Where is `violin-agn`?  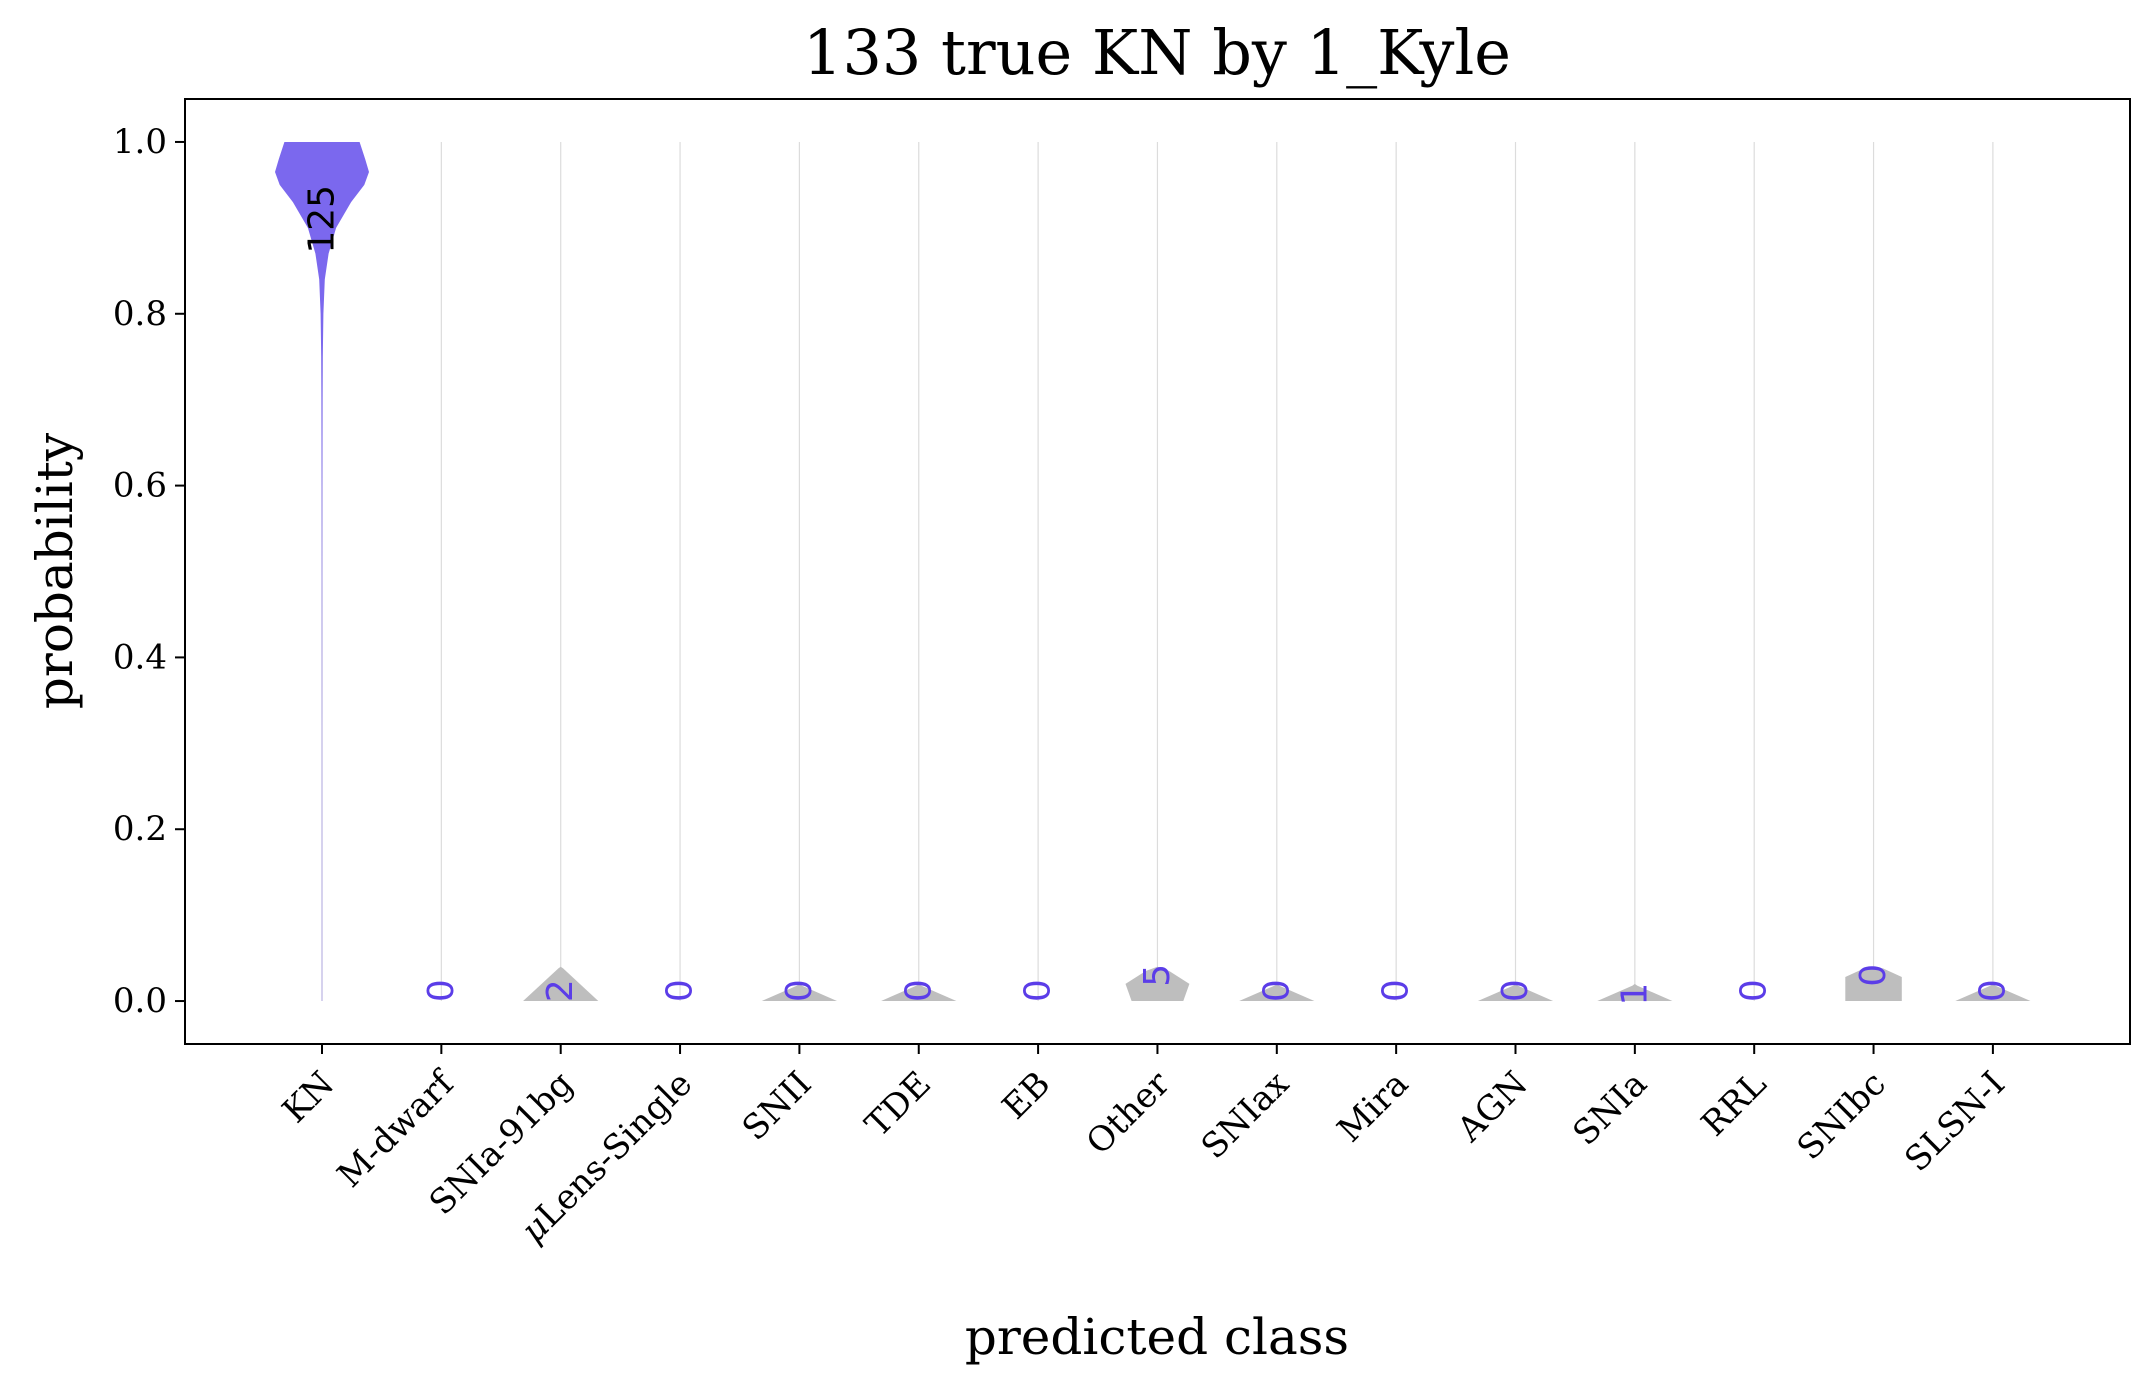
violin-agn is located at coordinates (1515, 992).